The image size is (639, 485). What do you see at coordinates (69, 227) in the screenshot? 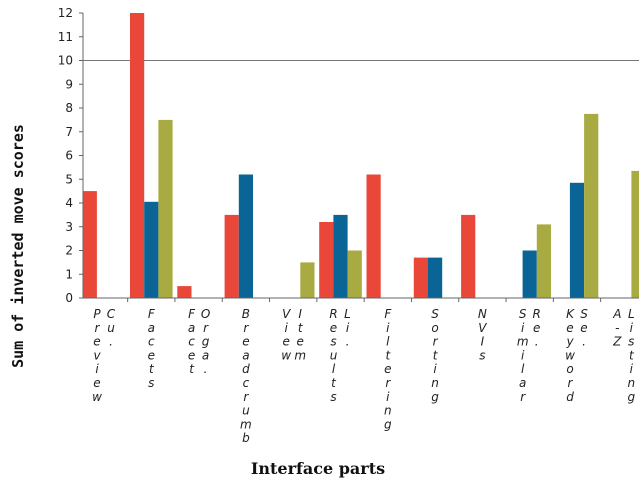
I see `y-tick-label: 3` at bounding box center [69, 227].